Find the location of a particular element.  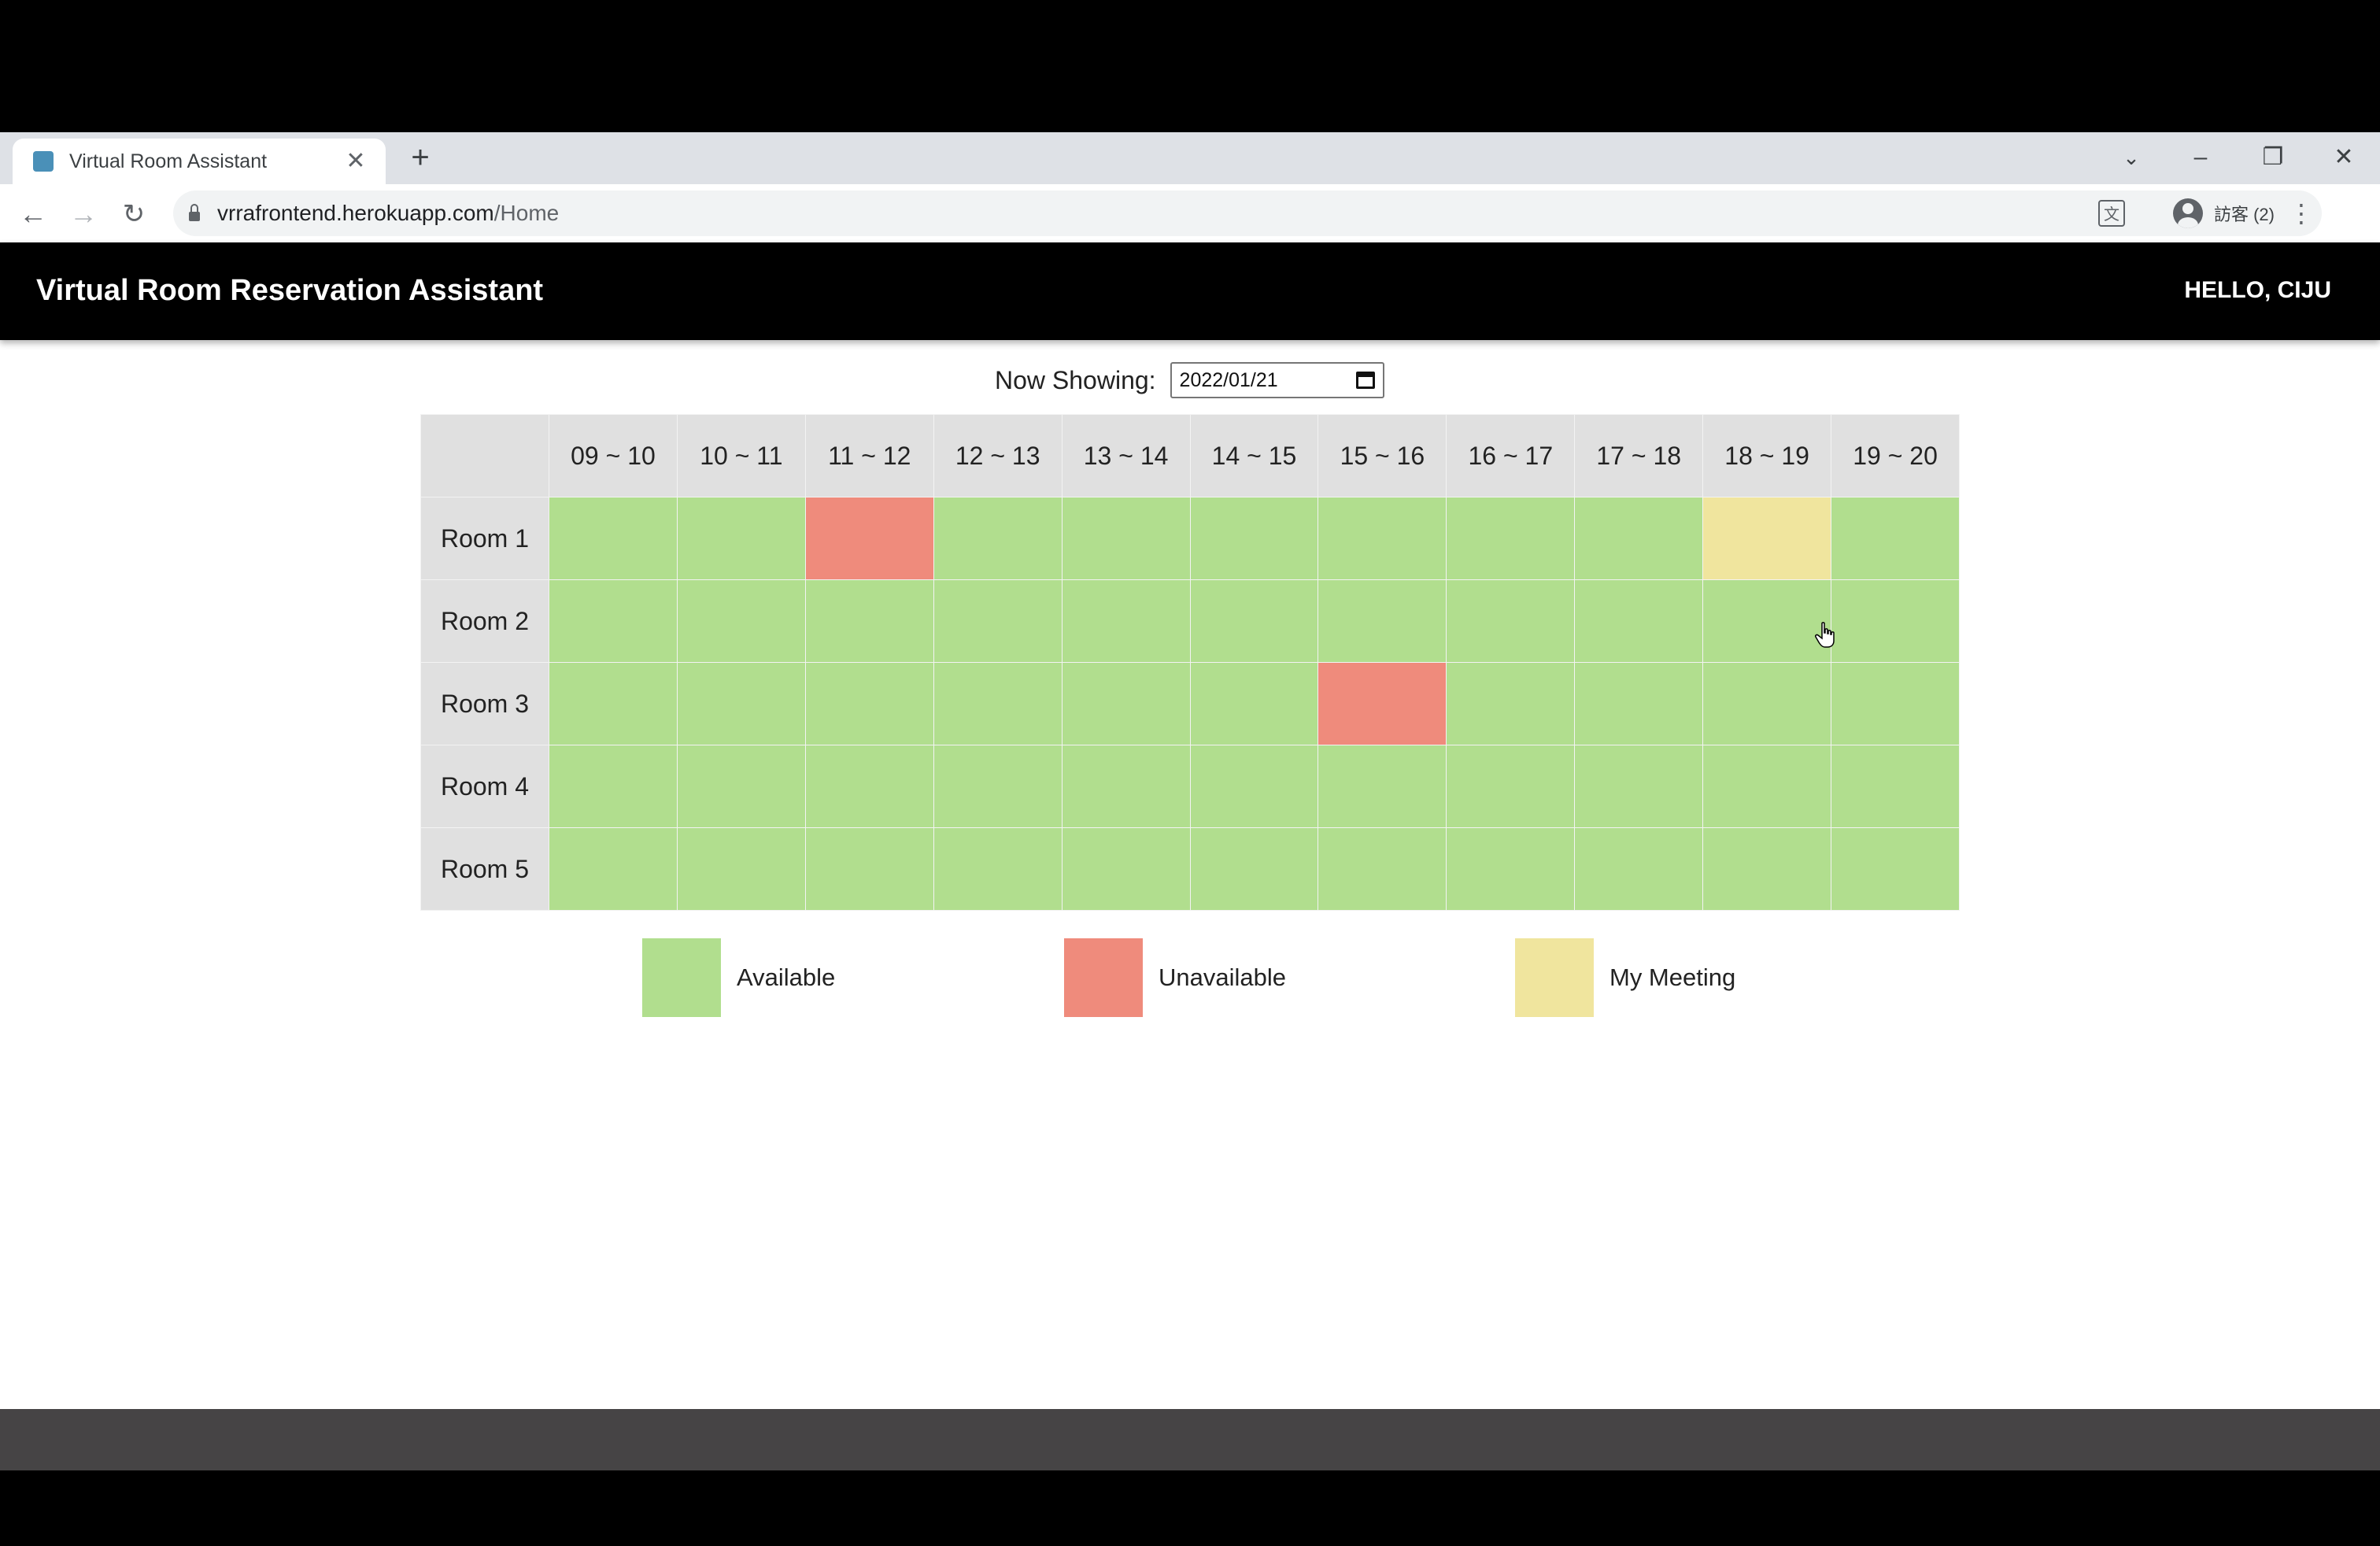

room-label: Room 2 is located at coordinates (484, 621).